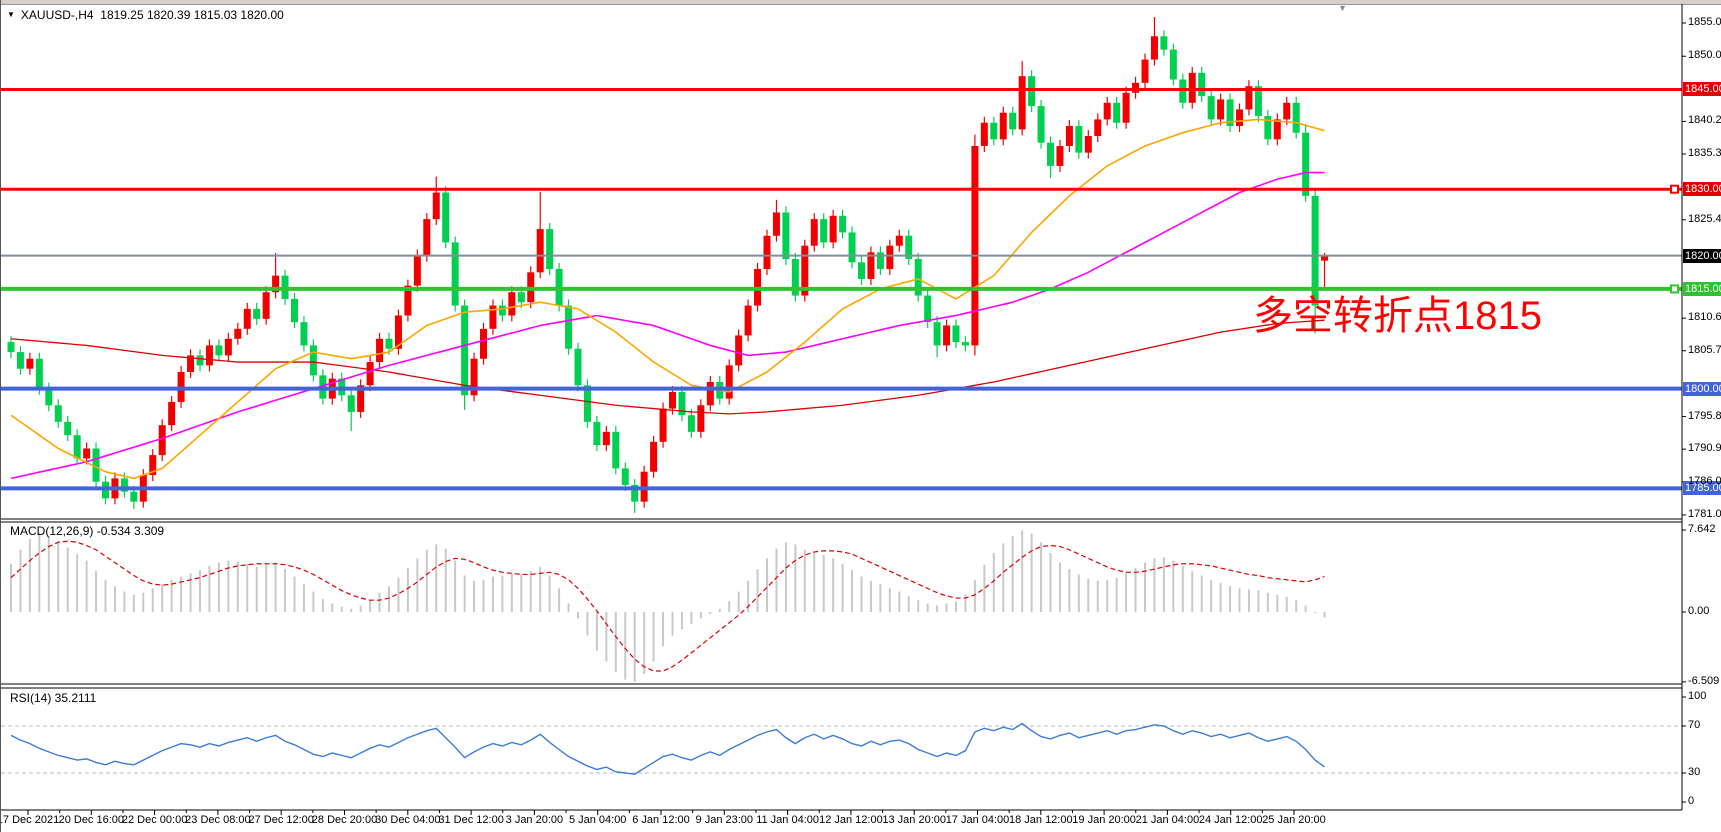 This screenshot has height=832, width=1721. I want to click on price-axis-label: 1805.70, so click(1704, 349).